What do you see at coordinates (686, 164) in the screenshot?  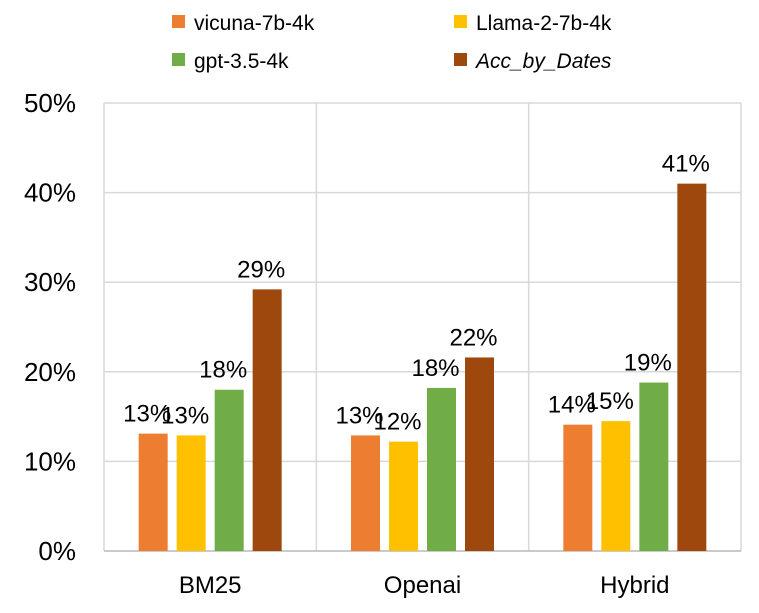 I see `data-label: 41%` at bounding box center [686, 164].